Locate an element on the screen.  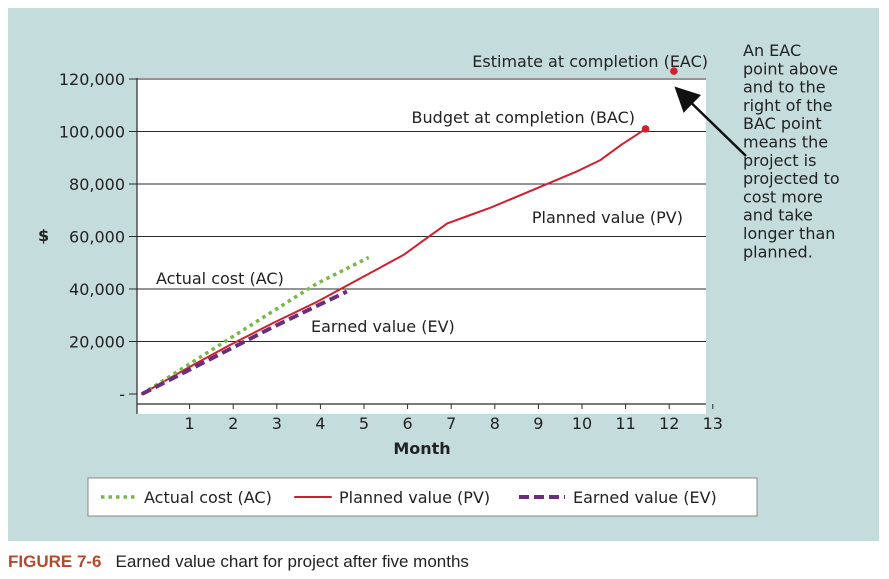
caption-label: FIGURE 7-6 is located at coordinates (55, 561).